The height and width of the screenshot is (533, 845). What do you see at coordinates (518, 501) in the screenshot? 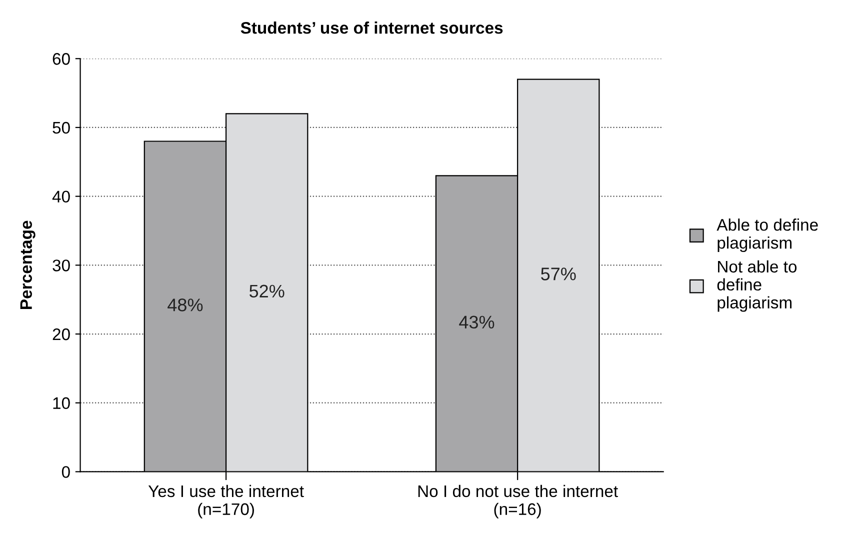
I see `x-tick-label: No I do not use the internet (n=16)` at bounding box center [518, 501].